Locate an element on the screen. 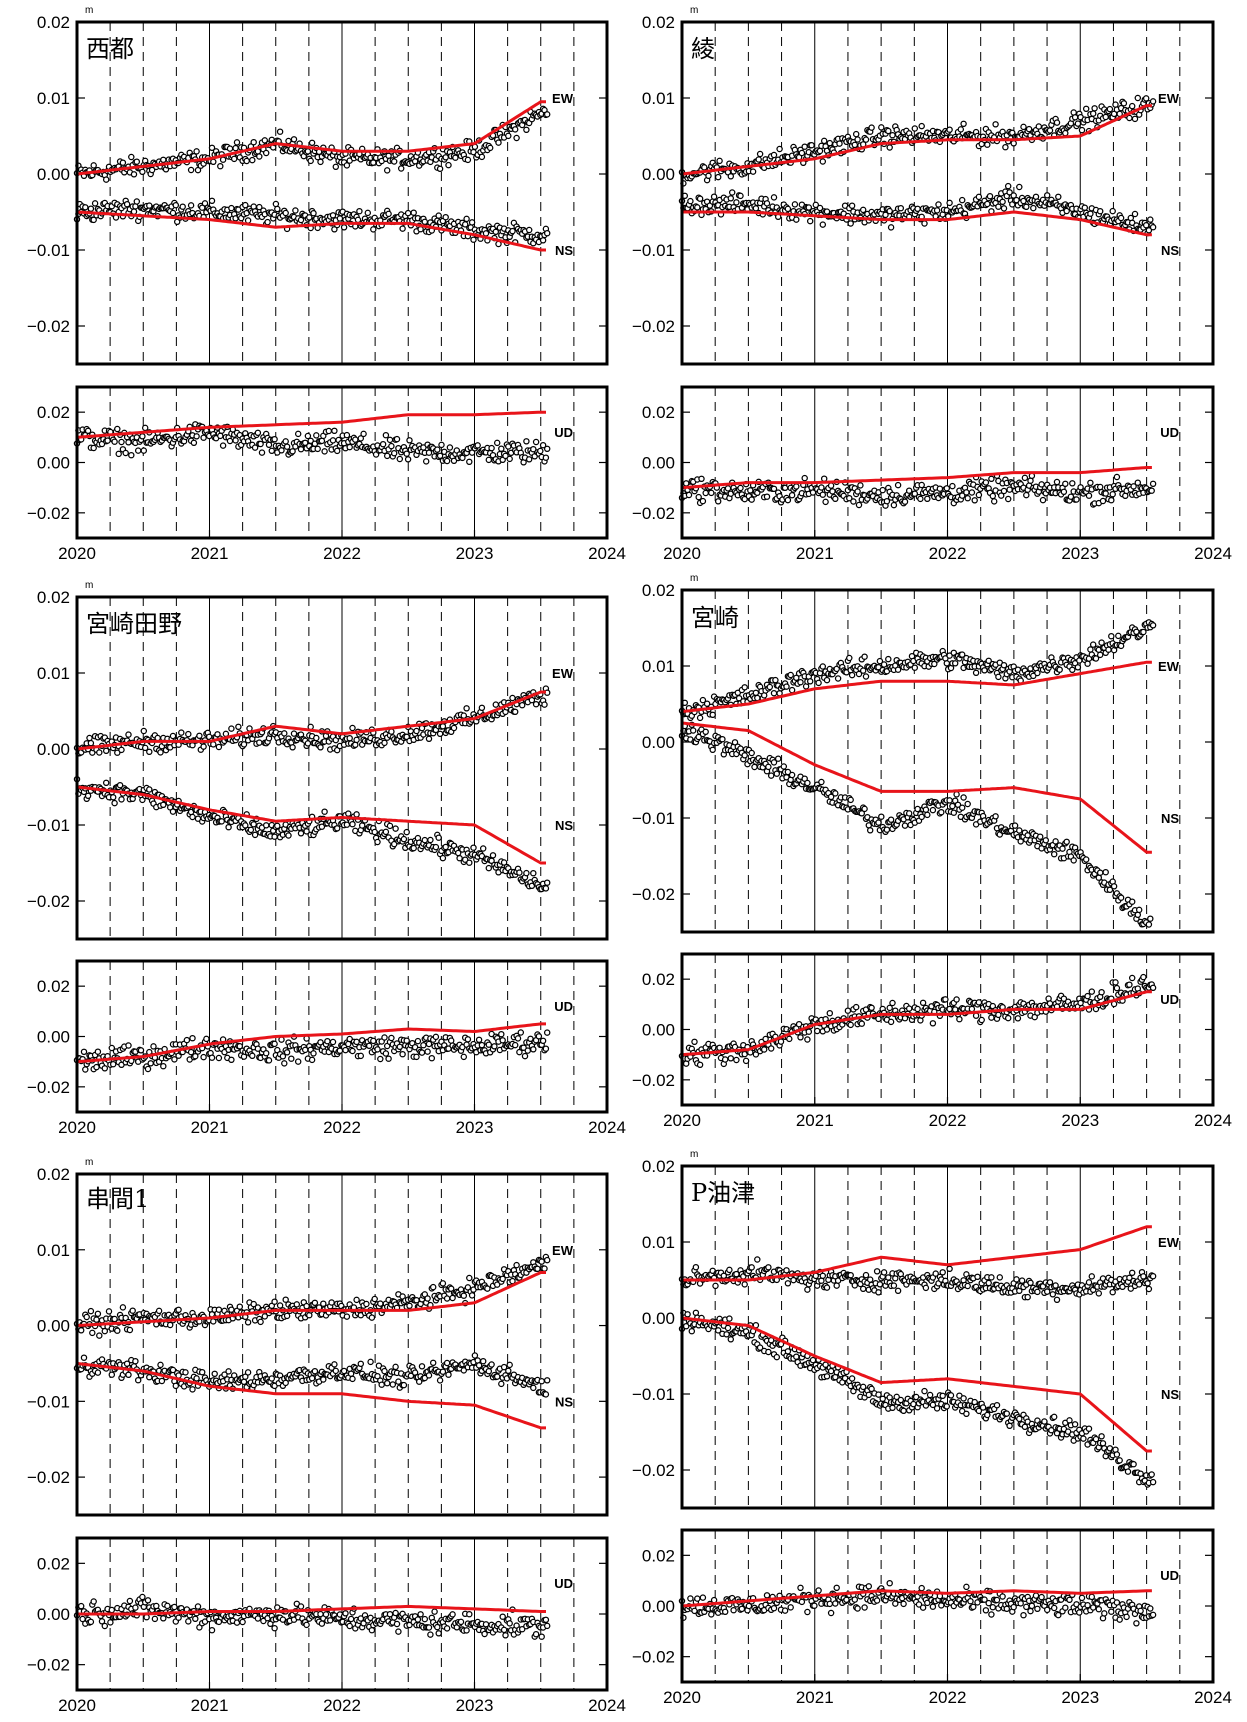 The image size is (1247, 1722). observed-series-ud is located at coordinates (312, 443).